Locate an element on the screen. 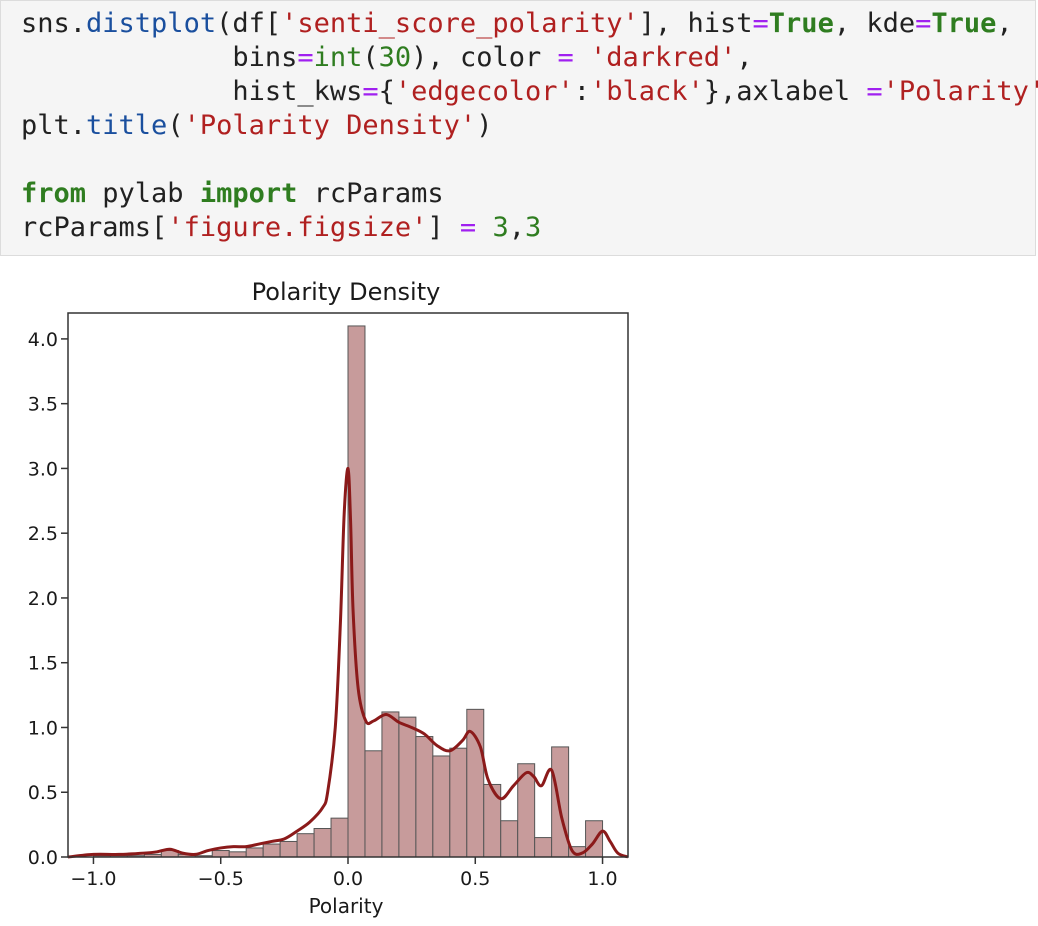 Image resolution: width=1038 pixels, height=926 pixels. code-token: 'Polarity Density' is located at coordinates (330, 125).